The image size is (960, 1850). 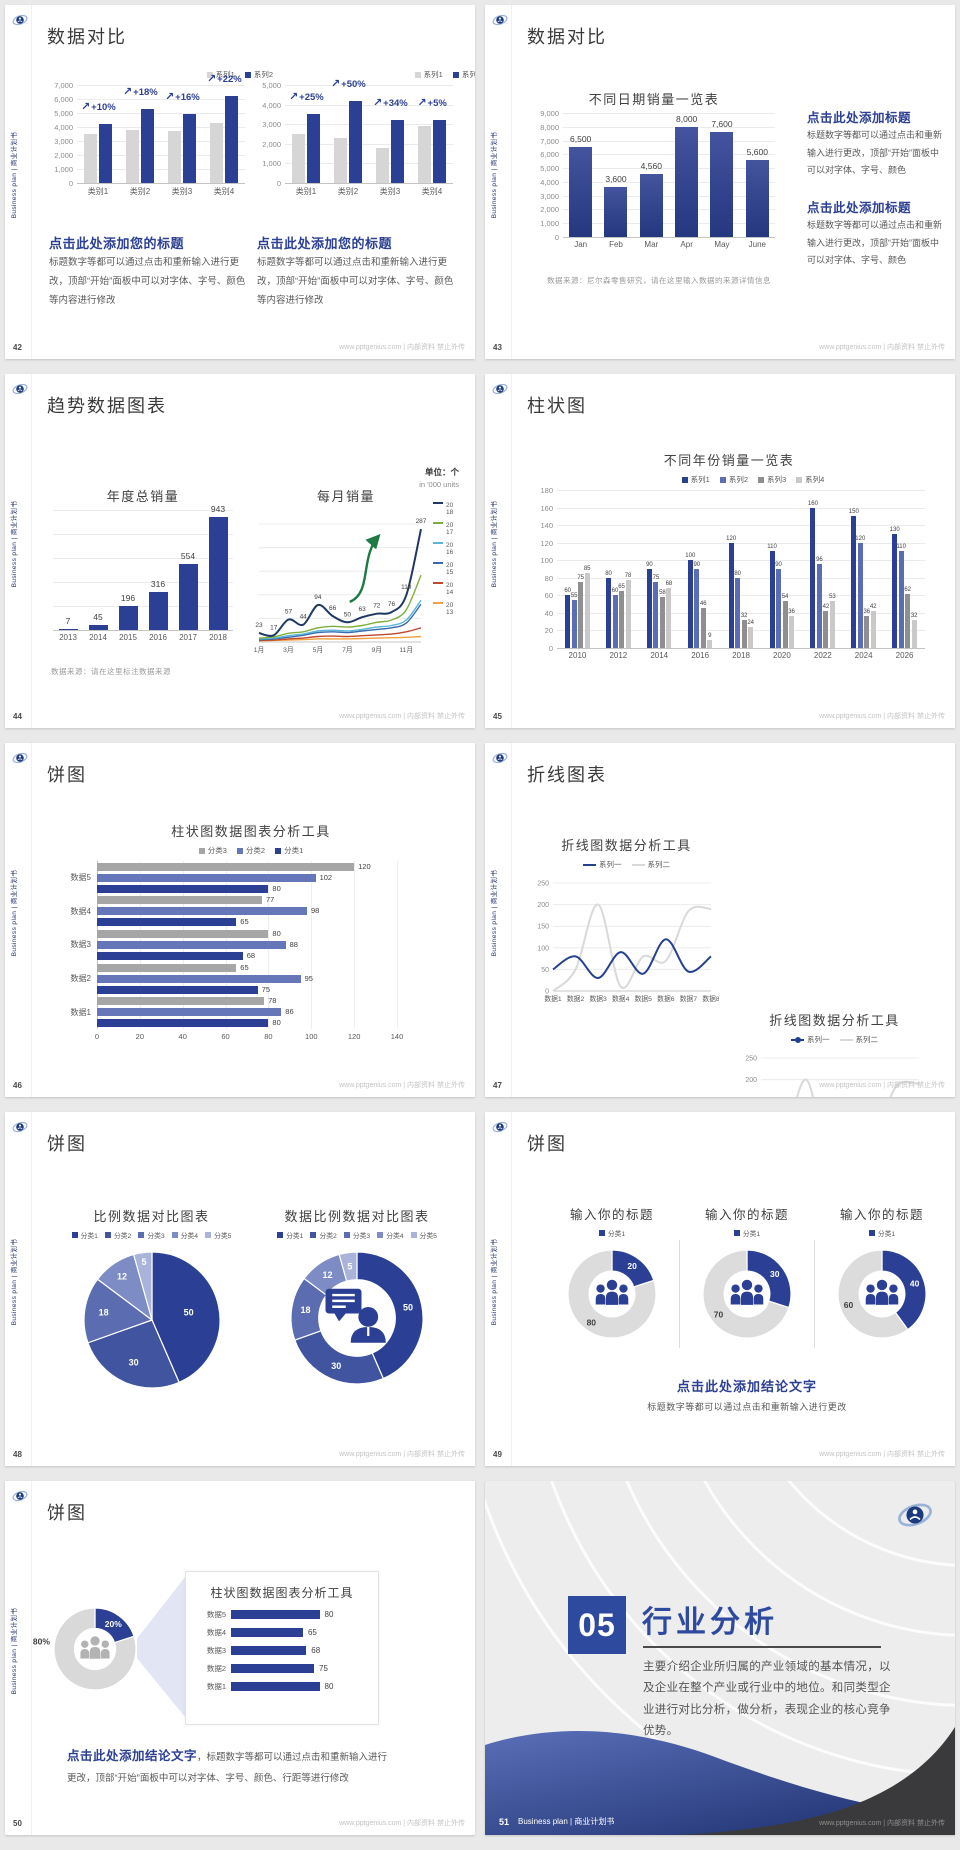 What do you see at coordinates (882, 1233) in the screenshot?
I see `chart-legend: 分类1` at bounding box center [882, 1233].